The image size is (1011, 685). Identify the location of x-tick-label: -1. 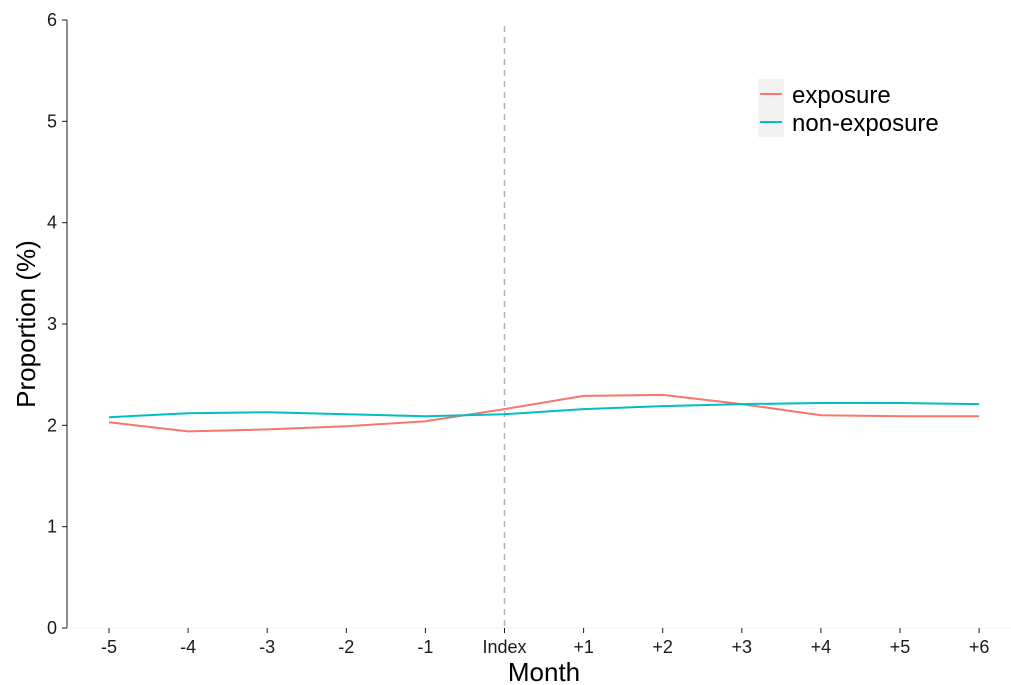
(425, 647).